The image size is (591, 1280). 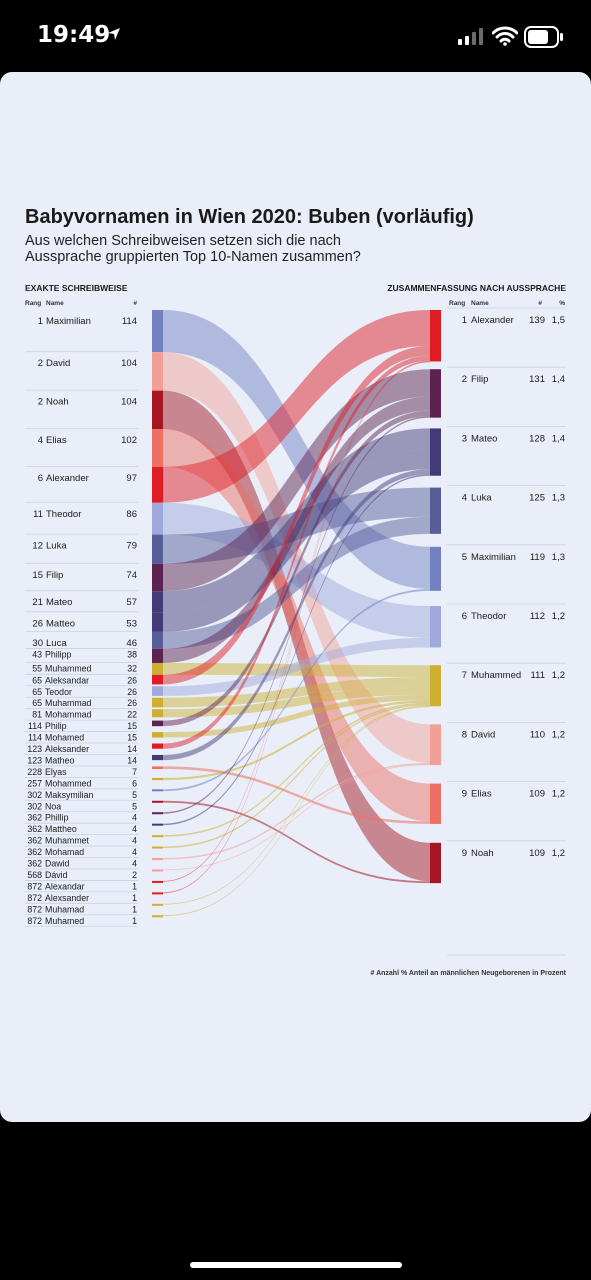 I want to click on right-col-count: #, so click(x=540, y=303).